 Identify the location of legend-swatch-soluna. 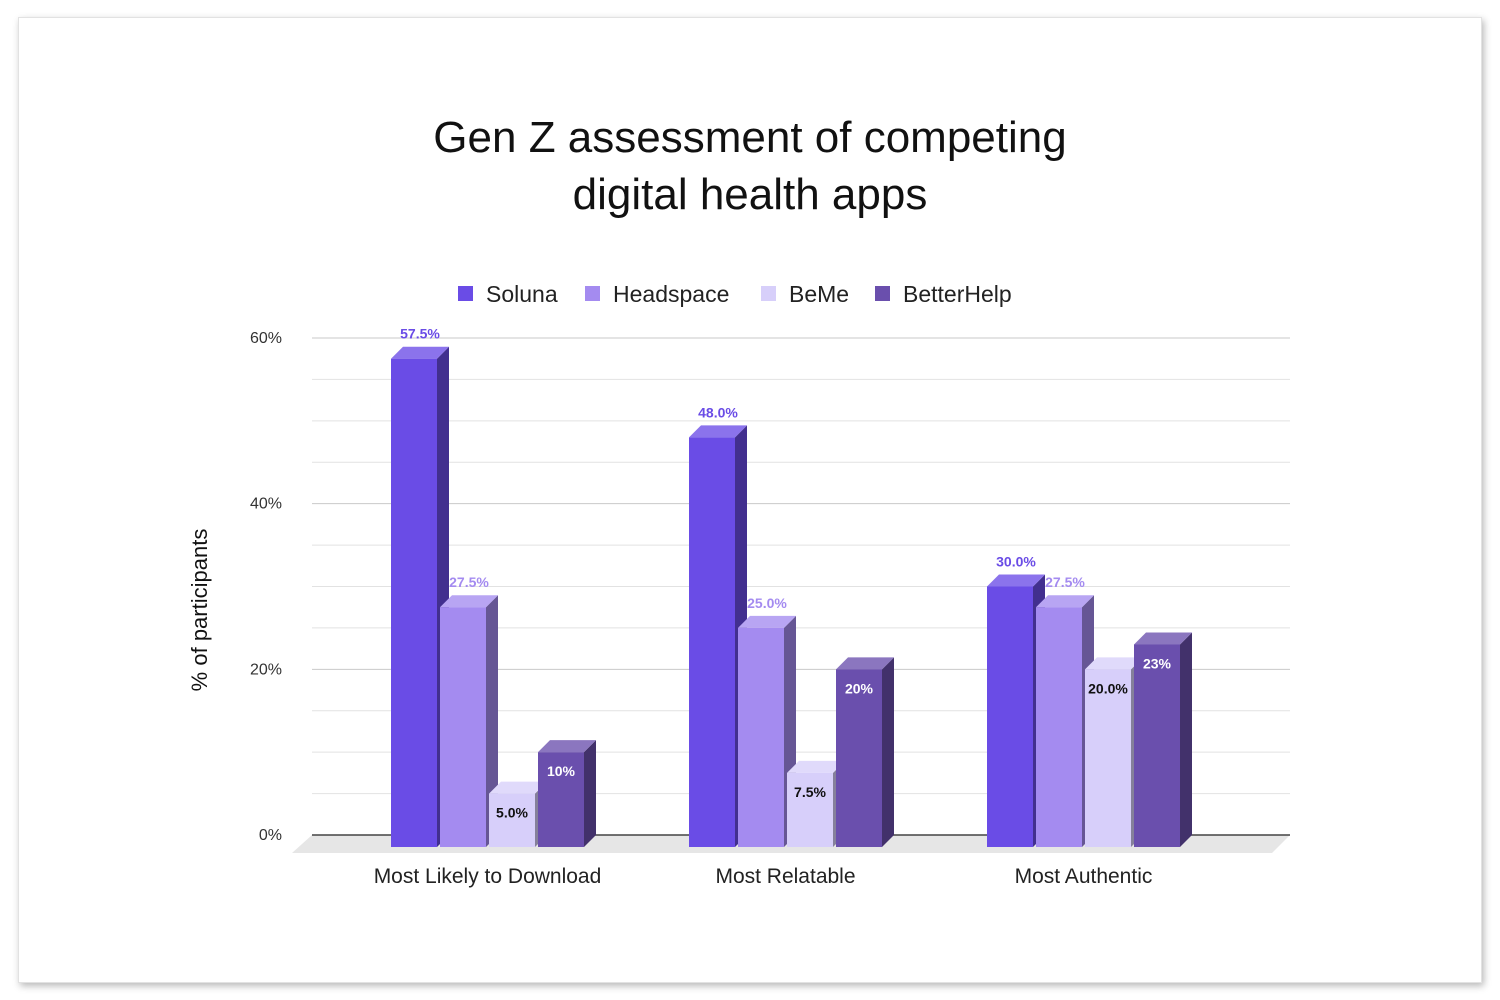
(465, 293).